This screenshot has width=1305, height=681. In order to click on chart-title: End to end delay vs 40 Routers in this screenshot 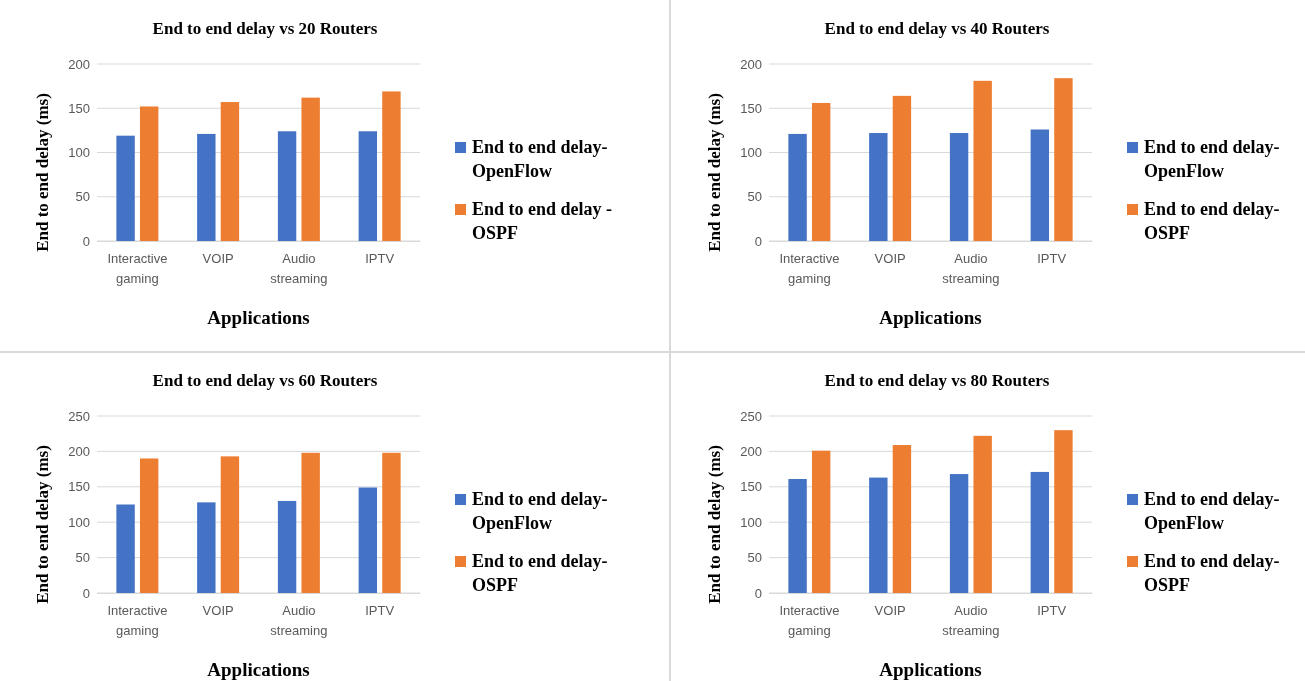, I will do `click(937, 28)`.